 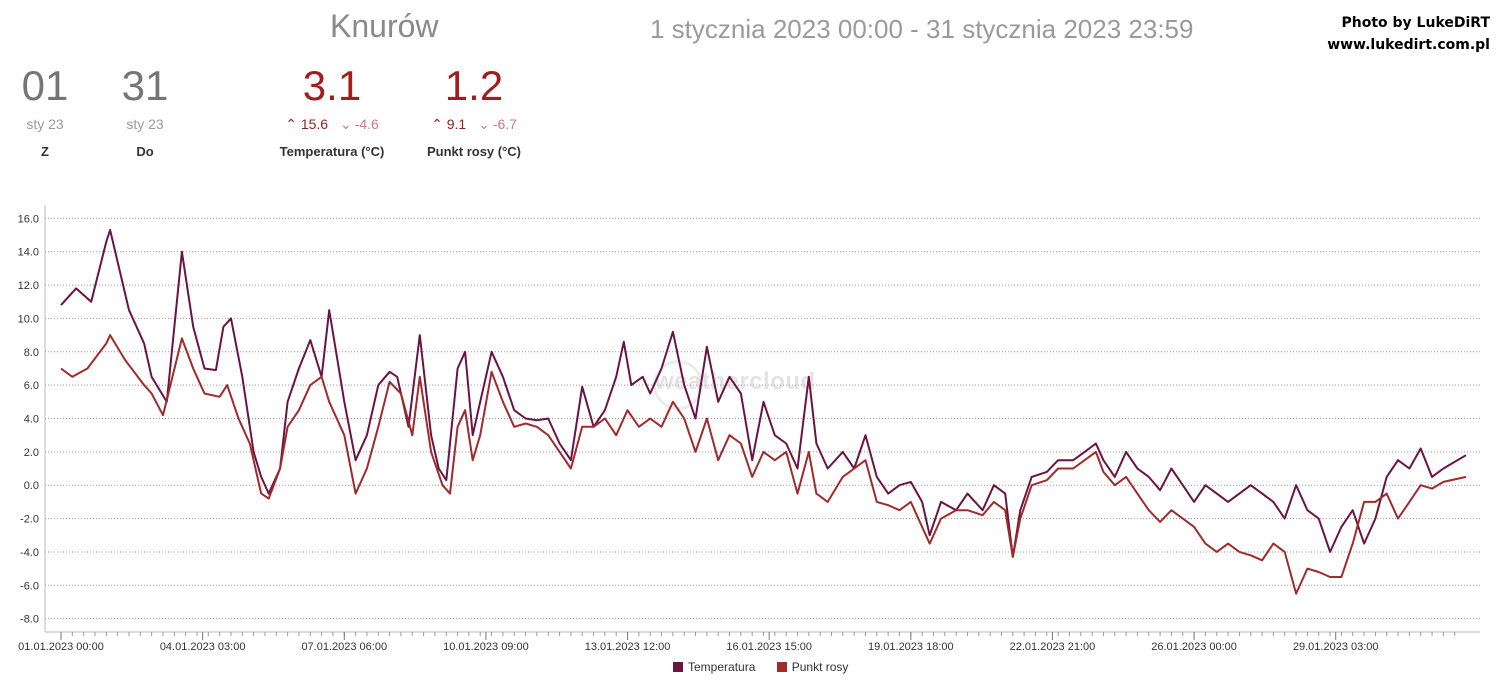 What do you see at coordinates (820, 667) in the screenshot?
I see `legend-label-dewpoint: Punkt rosy` at bounding box center [820, 667].